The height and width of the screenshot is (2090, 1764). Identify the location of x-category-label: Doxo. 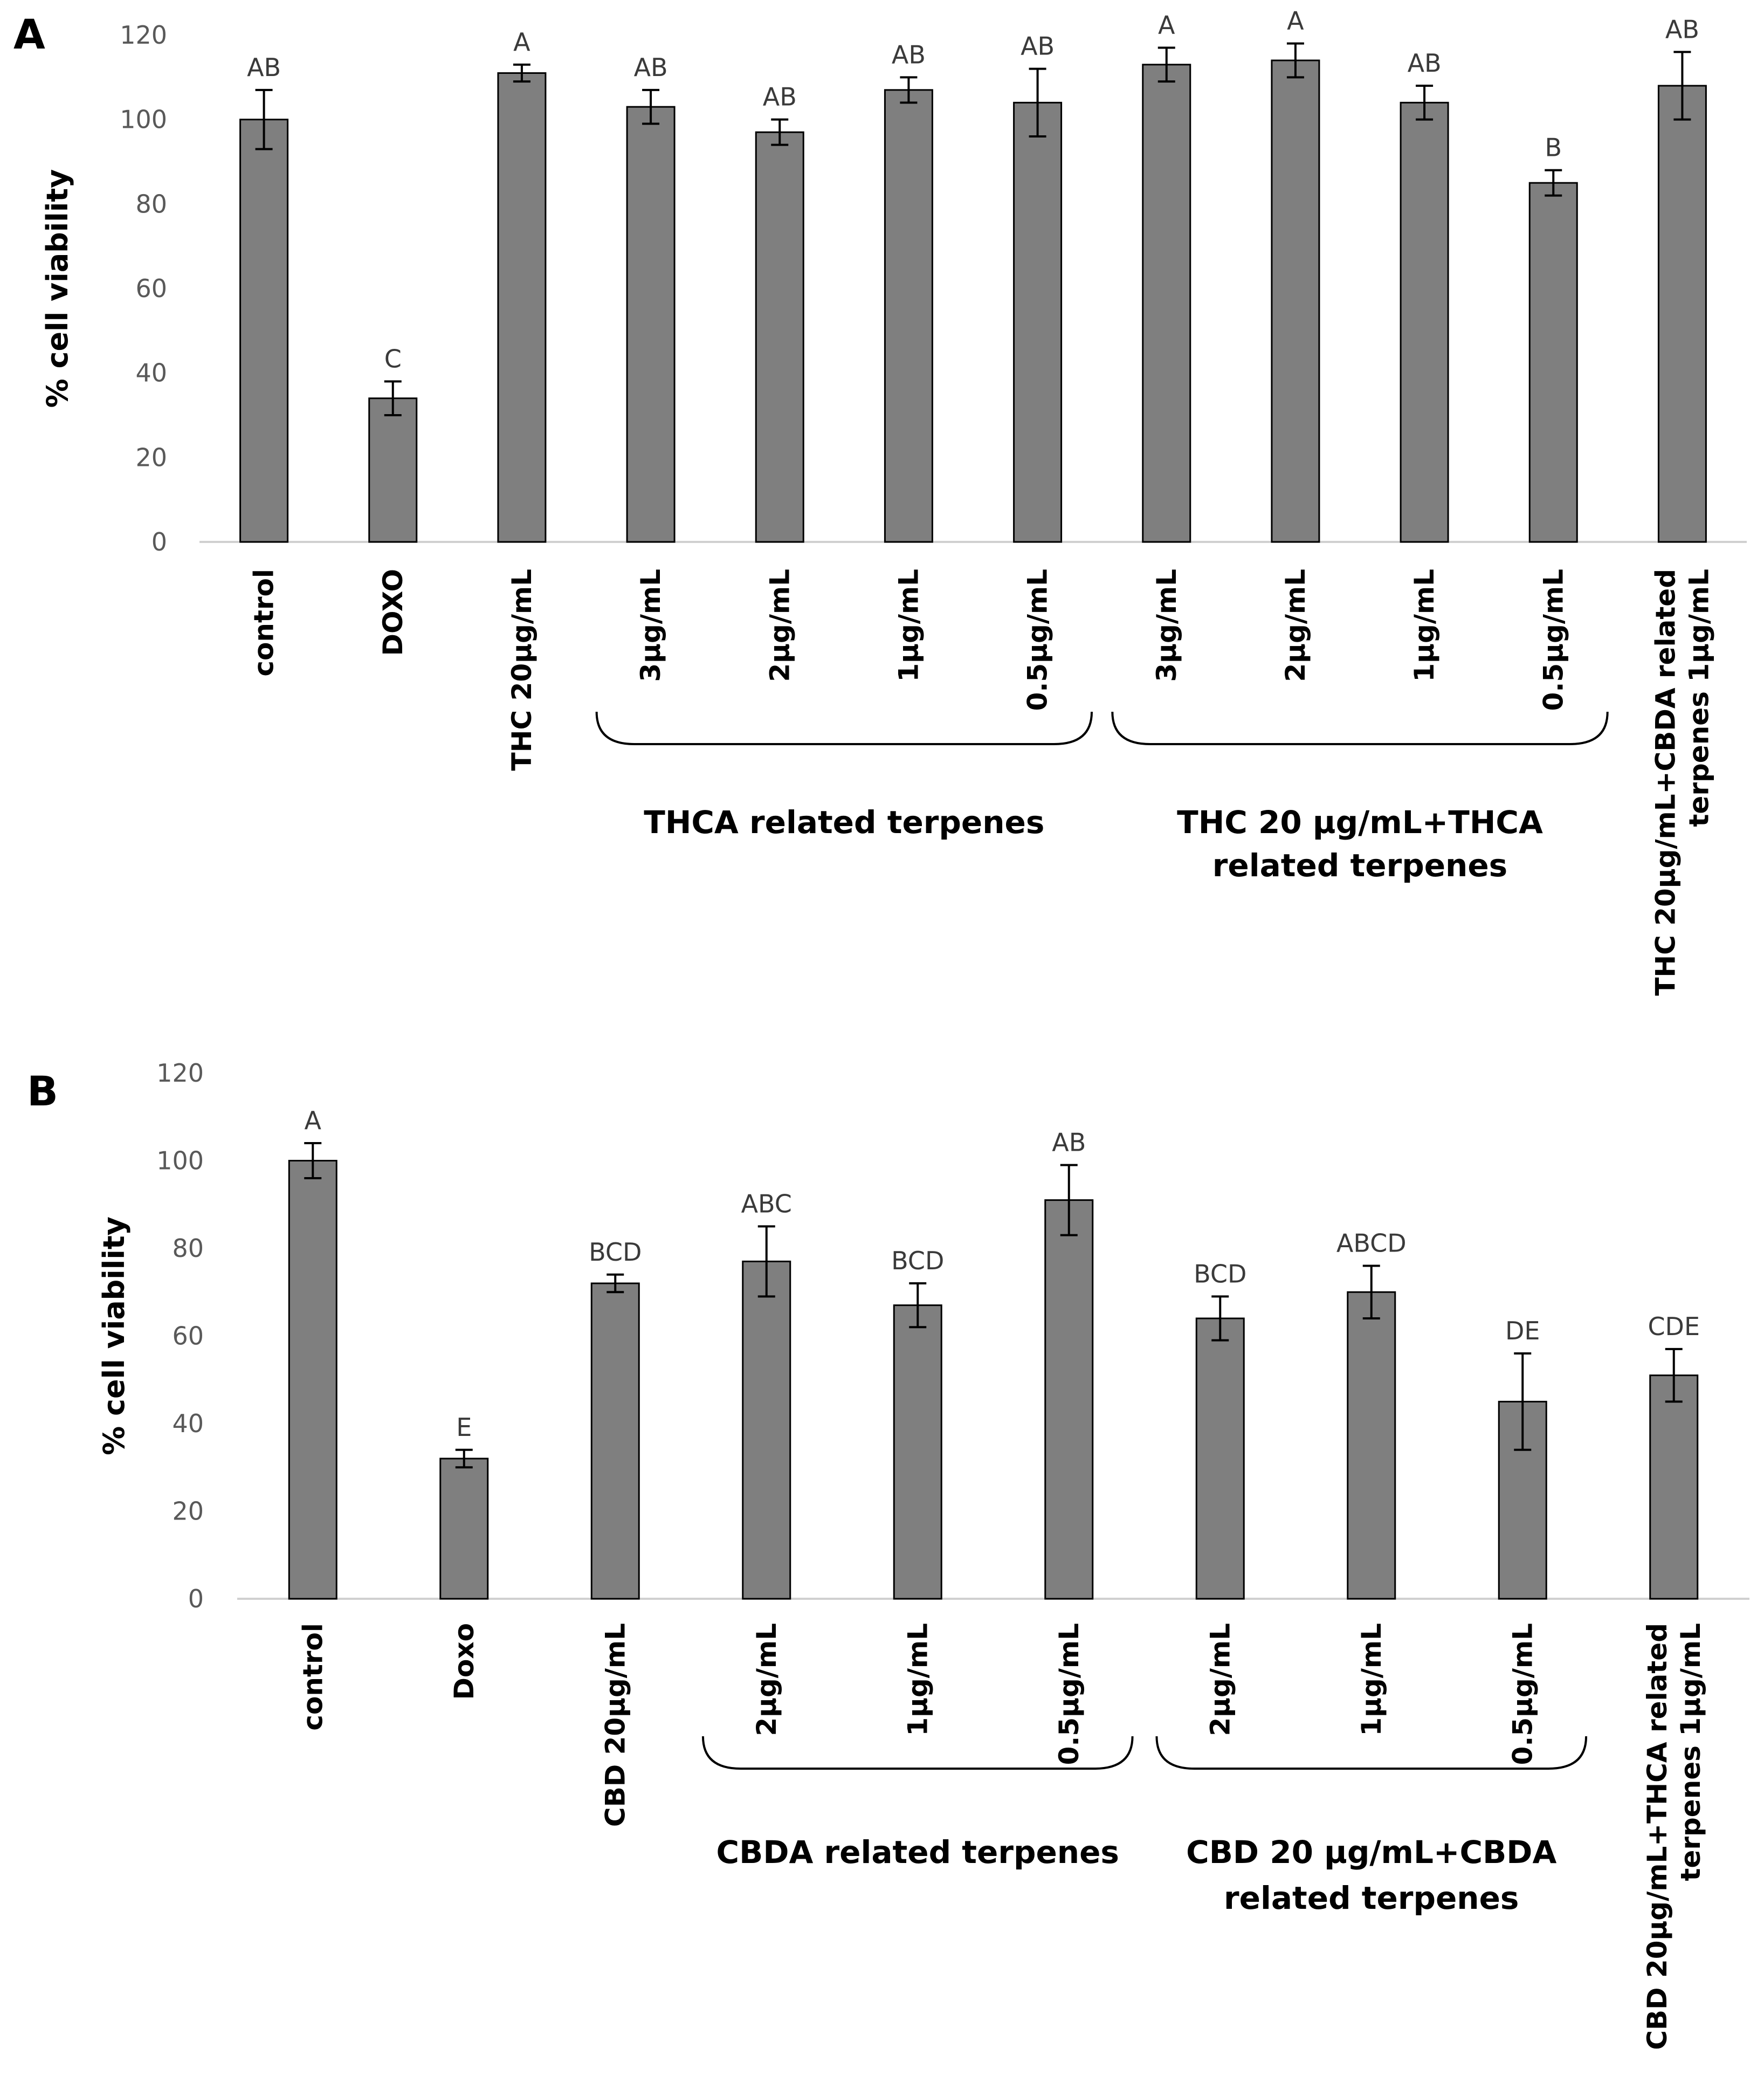
(464, 1661).